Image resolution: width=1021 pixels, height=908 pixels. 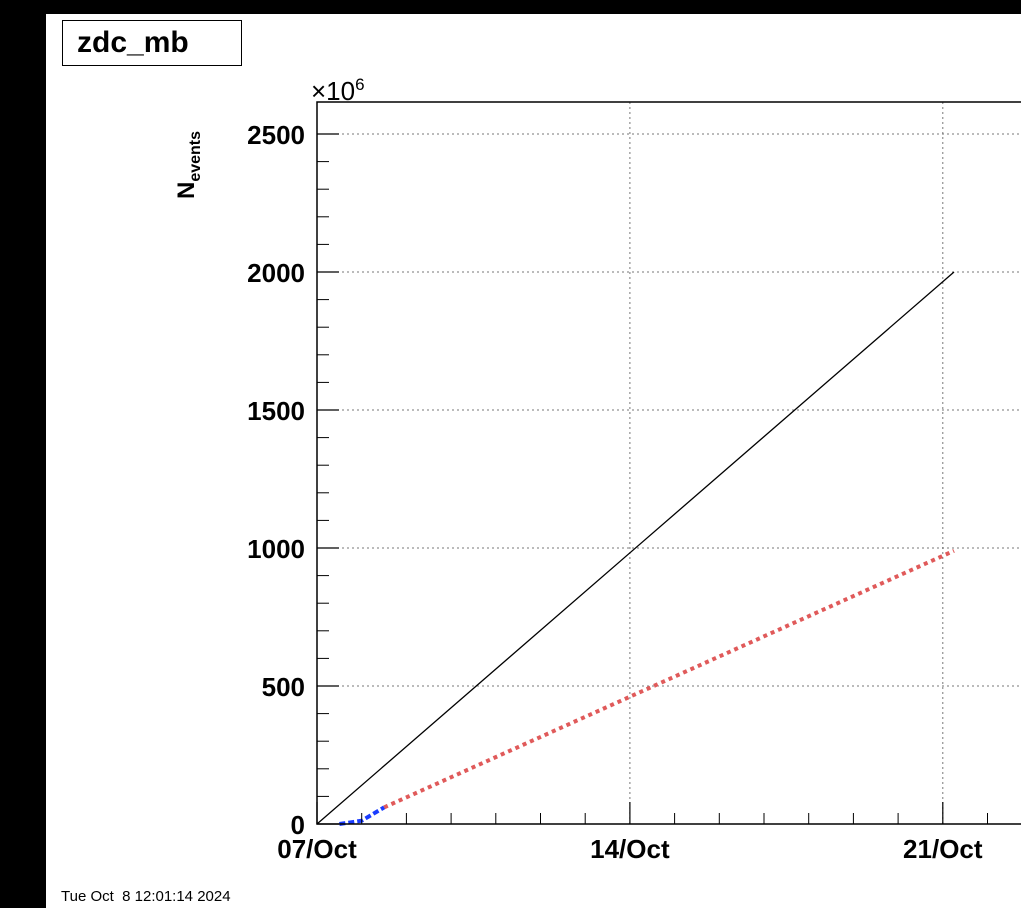 What do you see at coordinates (152, 43) in the screenshot?
I see `chart-title: zdc_mb` at bounding box center [152, 43].